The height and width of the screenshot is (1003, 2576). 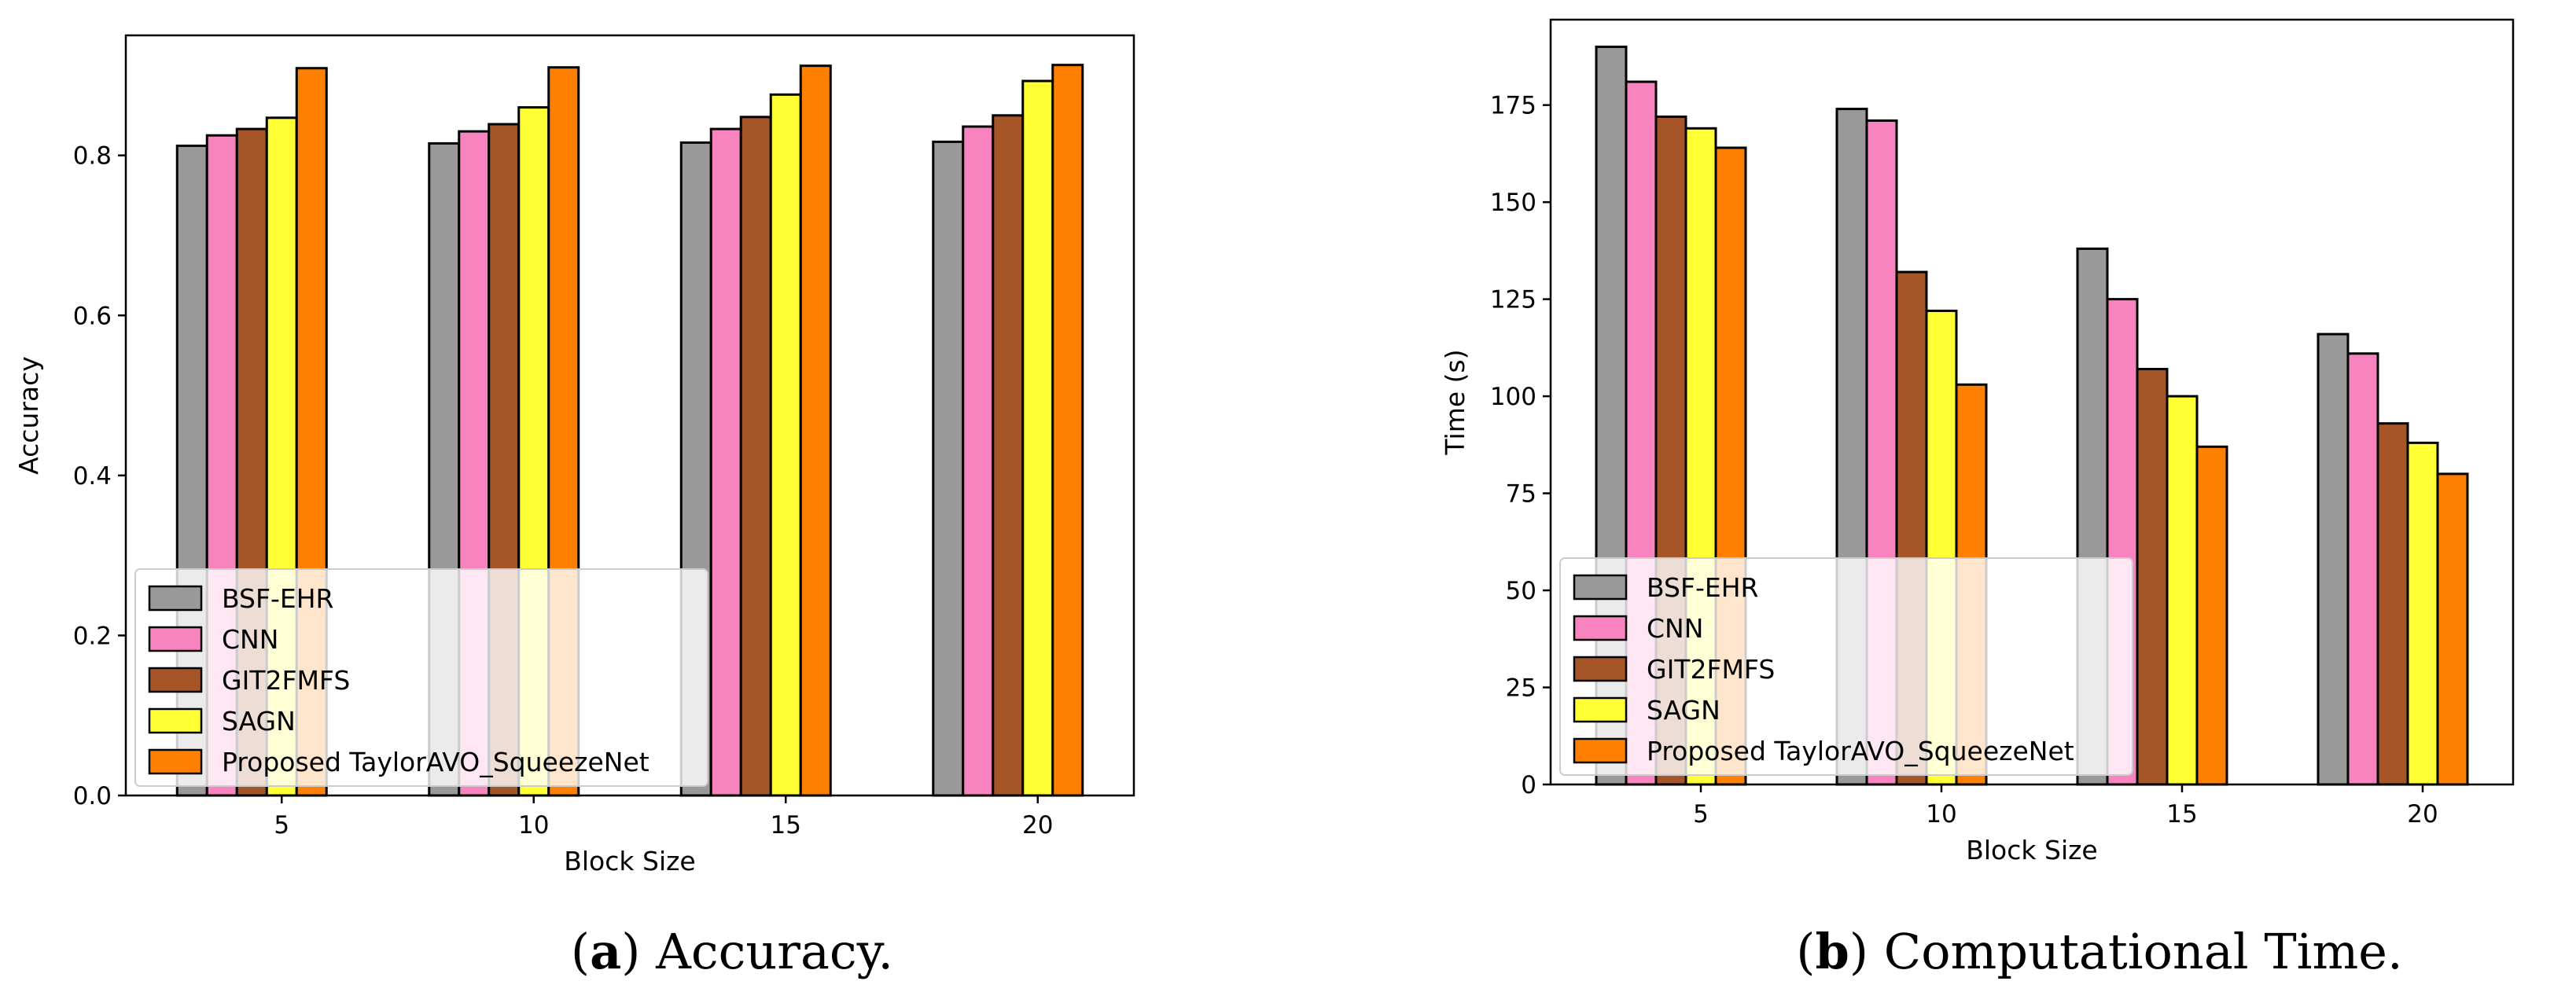 I want to click on caption-text: Accuracy., so click(x=774, y=951).